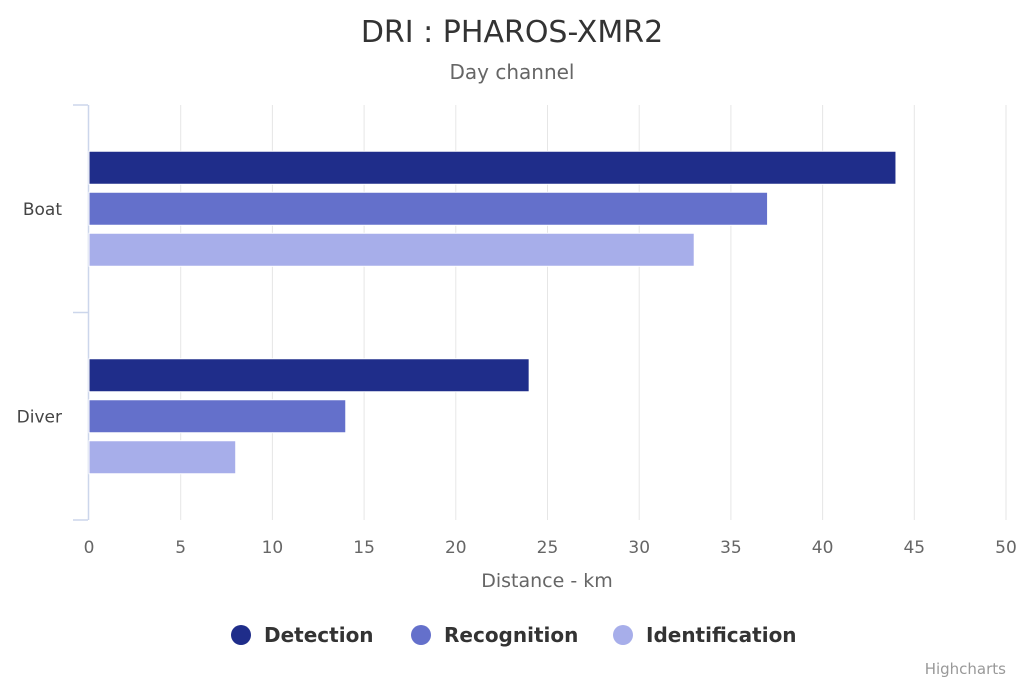 The height and width of the screenshot is (683, 1024). I want to click on legend-marker-identification, so click(623, 635).